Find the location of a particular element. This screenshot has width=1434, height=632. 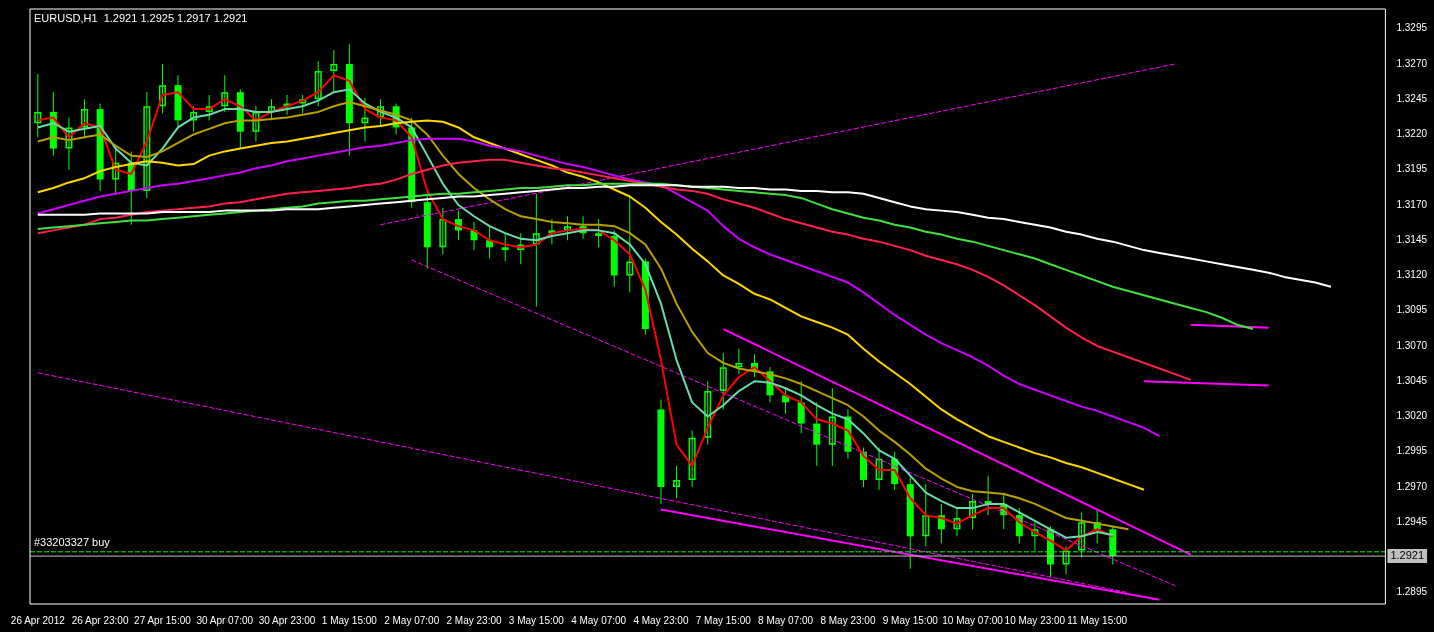

x-tick-label: 9 May 15:00 is located at coordinates (910, 620).